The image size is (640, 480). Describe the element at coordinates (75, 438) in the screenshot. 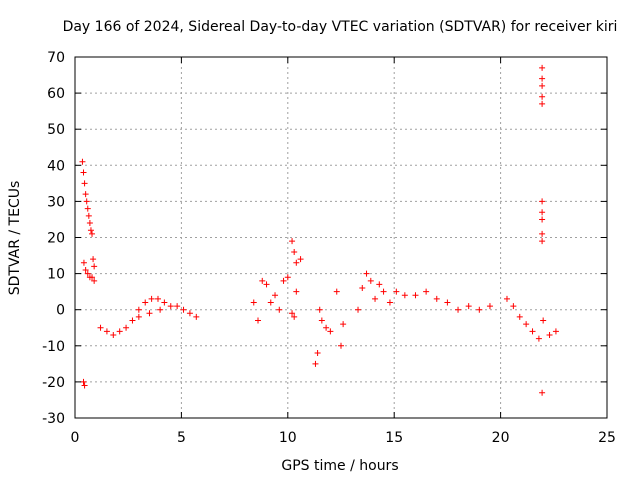

I see `x-tick-label: 0` at that location.